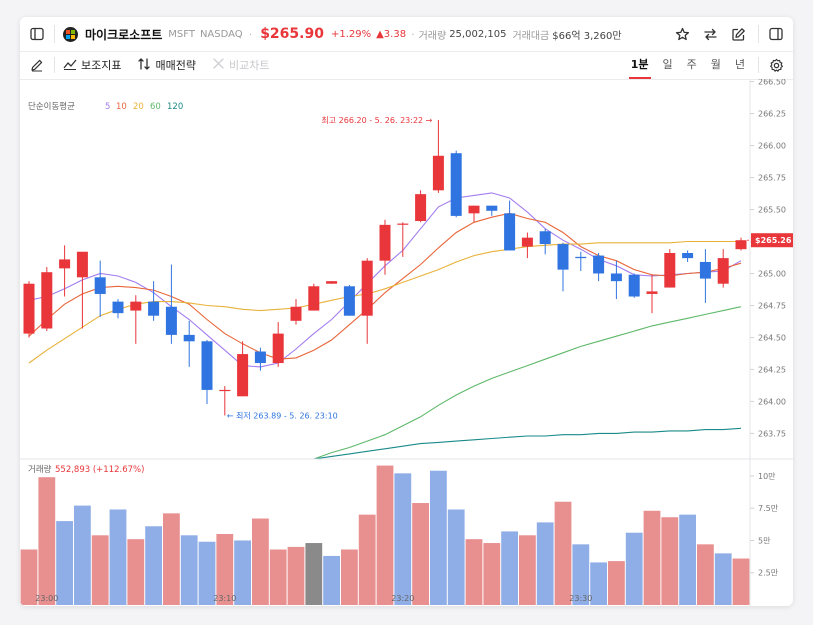 This screenshot has height=625, width=813. Describe the element at coordinates (101, 65) in the screenshot. I see `indicator-label: 보조지표` at that location.